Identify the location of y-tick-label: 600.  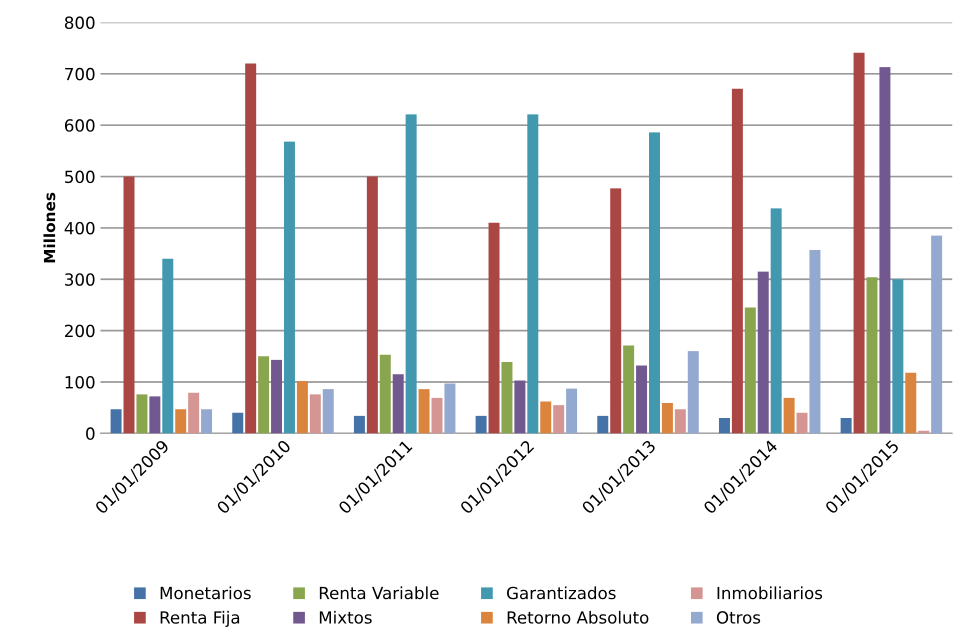
(79, 125).